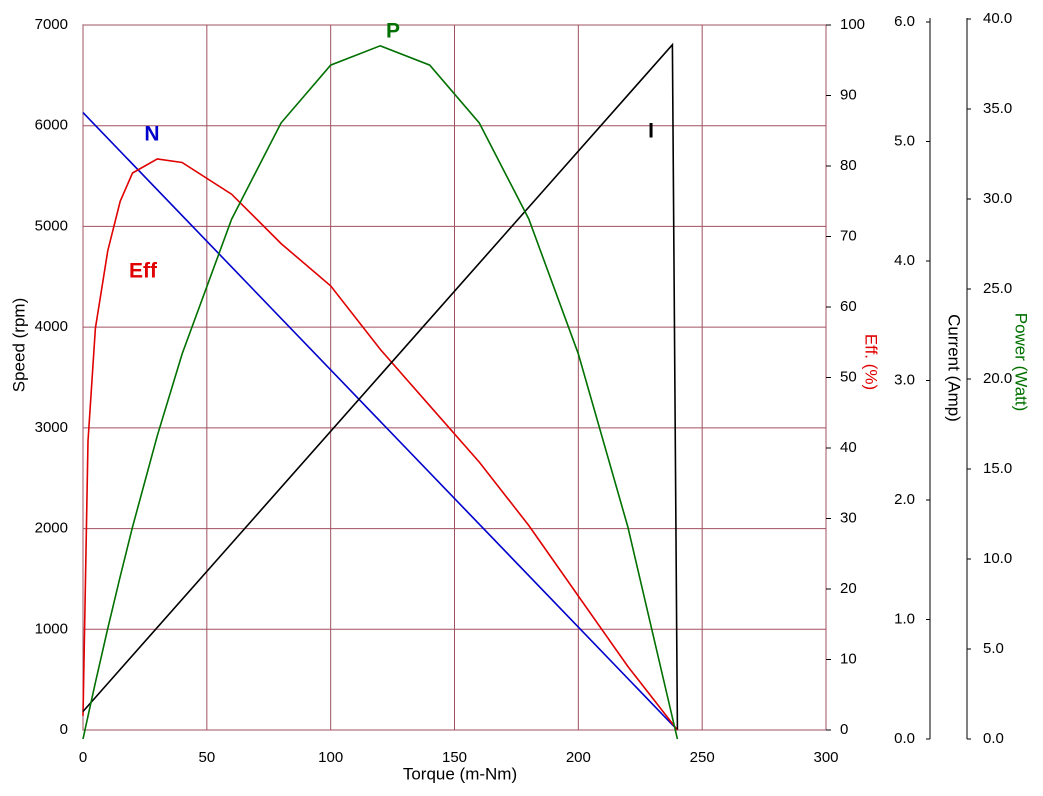 The height and width of the screenshot is (796, 1043). What do you see at coordinates (848, 165) in the screenshot?
I see `y2-tick-label: 80` at bounding box center [848, 165].